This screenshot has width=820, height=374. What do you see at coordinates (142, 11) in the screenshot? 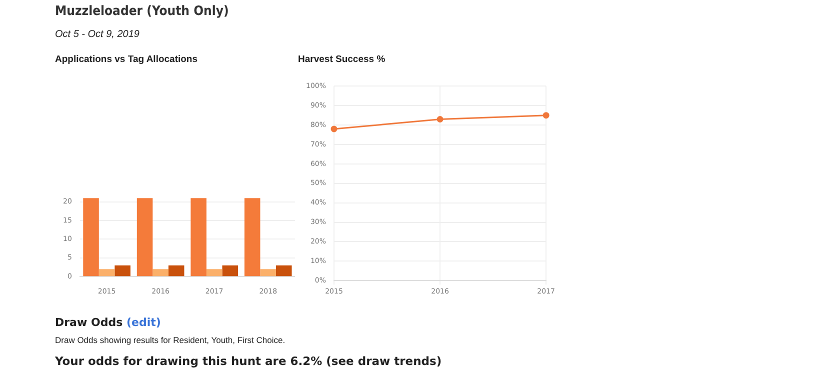
I see `text: Muzzleloader (Youth Only)` at bounding box center [142, 11].